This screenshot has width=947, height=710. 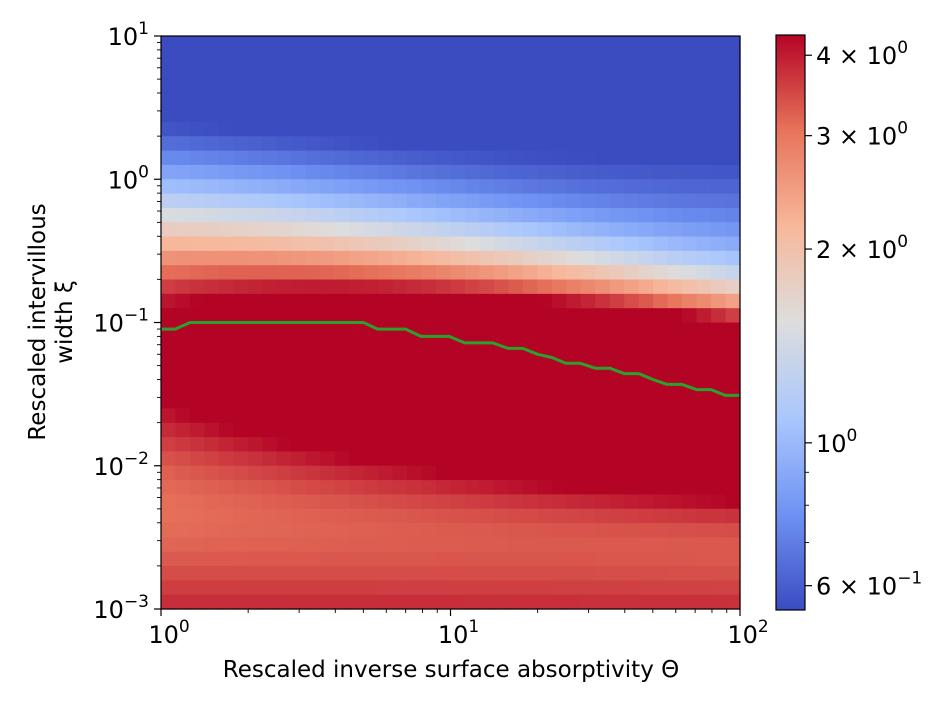 What do you see at coordinates (862, 54) in the screenshot?
I see `colorbar-tick-label: 4 × 100` at bounding box center [862, 54].